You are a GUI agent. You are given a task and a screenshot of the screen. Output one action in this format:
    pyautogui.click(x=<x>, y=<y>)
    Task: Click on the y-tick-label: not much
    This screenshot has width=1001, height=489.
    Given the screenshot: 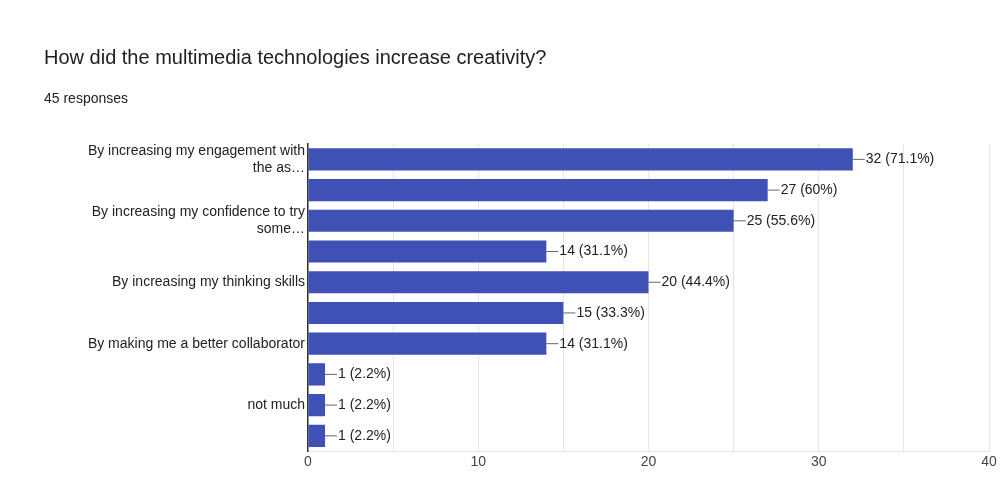 What is the action you would take?
    pyautogui.click(x=276, y=403)
    